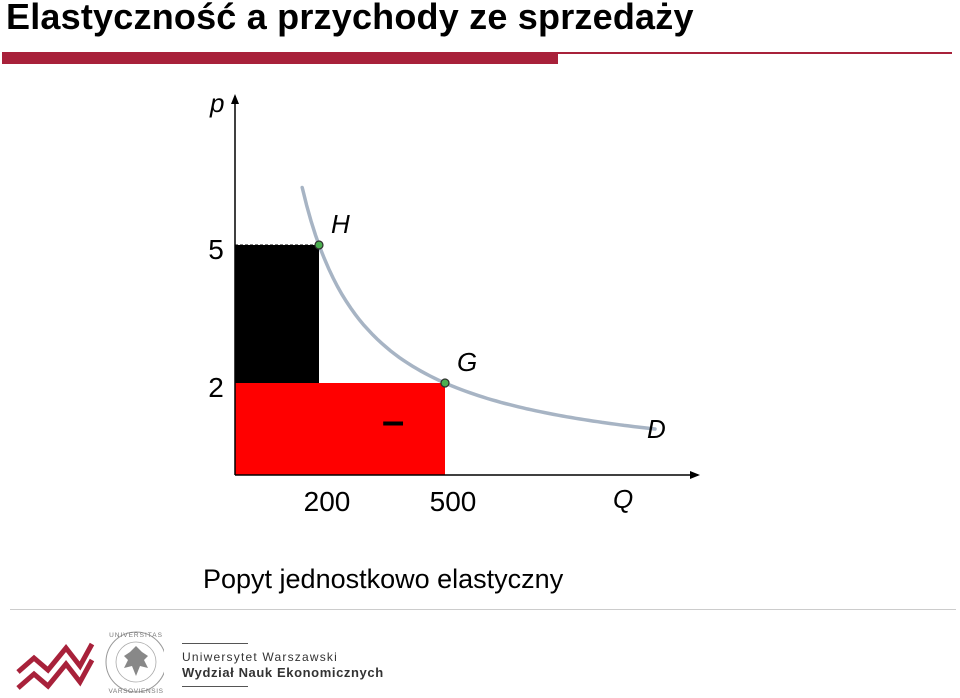  Describe the element at coordinates (215, 686) in the screenshot. I see `footer-rule-bottom` at that location.